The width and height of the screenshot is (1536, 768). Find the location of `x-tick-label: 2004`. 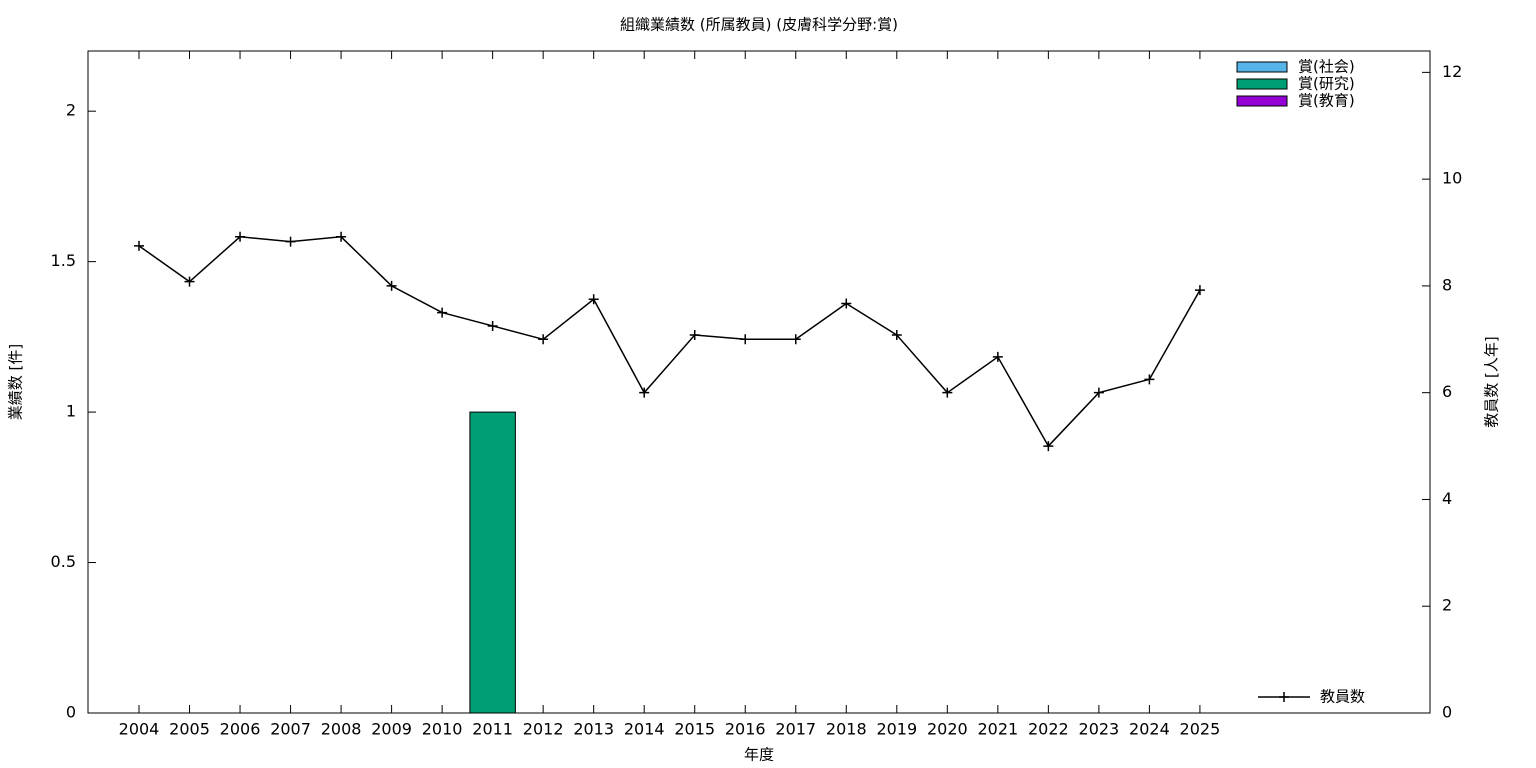

x-tick-label: 2004 is located at coordinates (139, 729).